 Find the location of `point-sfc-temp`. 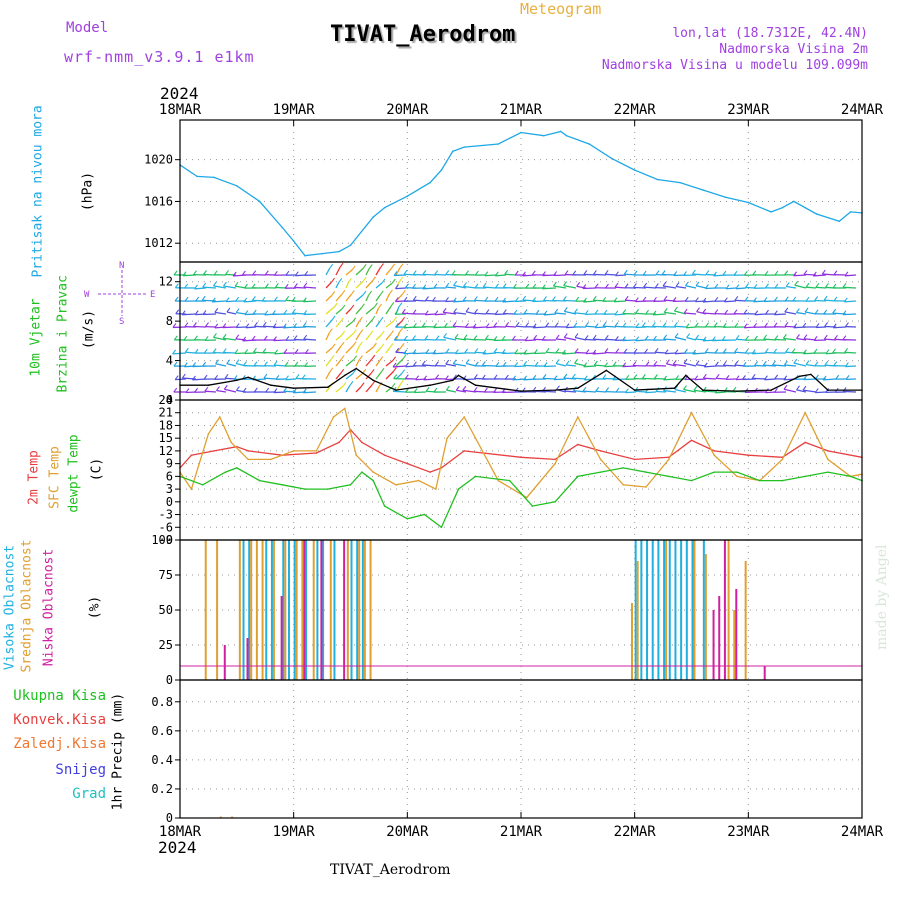

point-sfc-temp is located at coordinates (208, 434).